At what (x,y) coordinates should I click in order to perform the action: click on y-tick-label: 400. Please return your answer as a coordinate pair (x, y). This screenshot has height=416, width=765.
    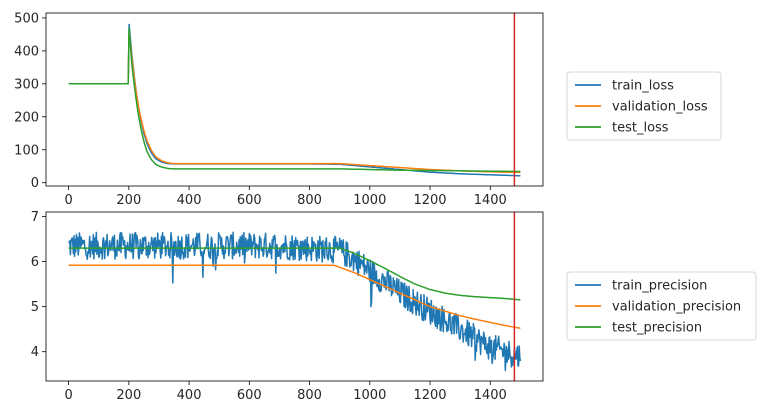
    Looking at the image, I should click on (26, 51).